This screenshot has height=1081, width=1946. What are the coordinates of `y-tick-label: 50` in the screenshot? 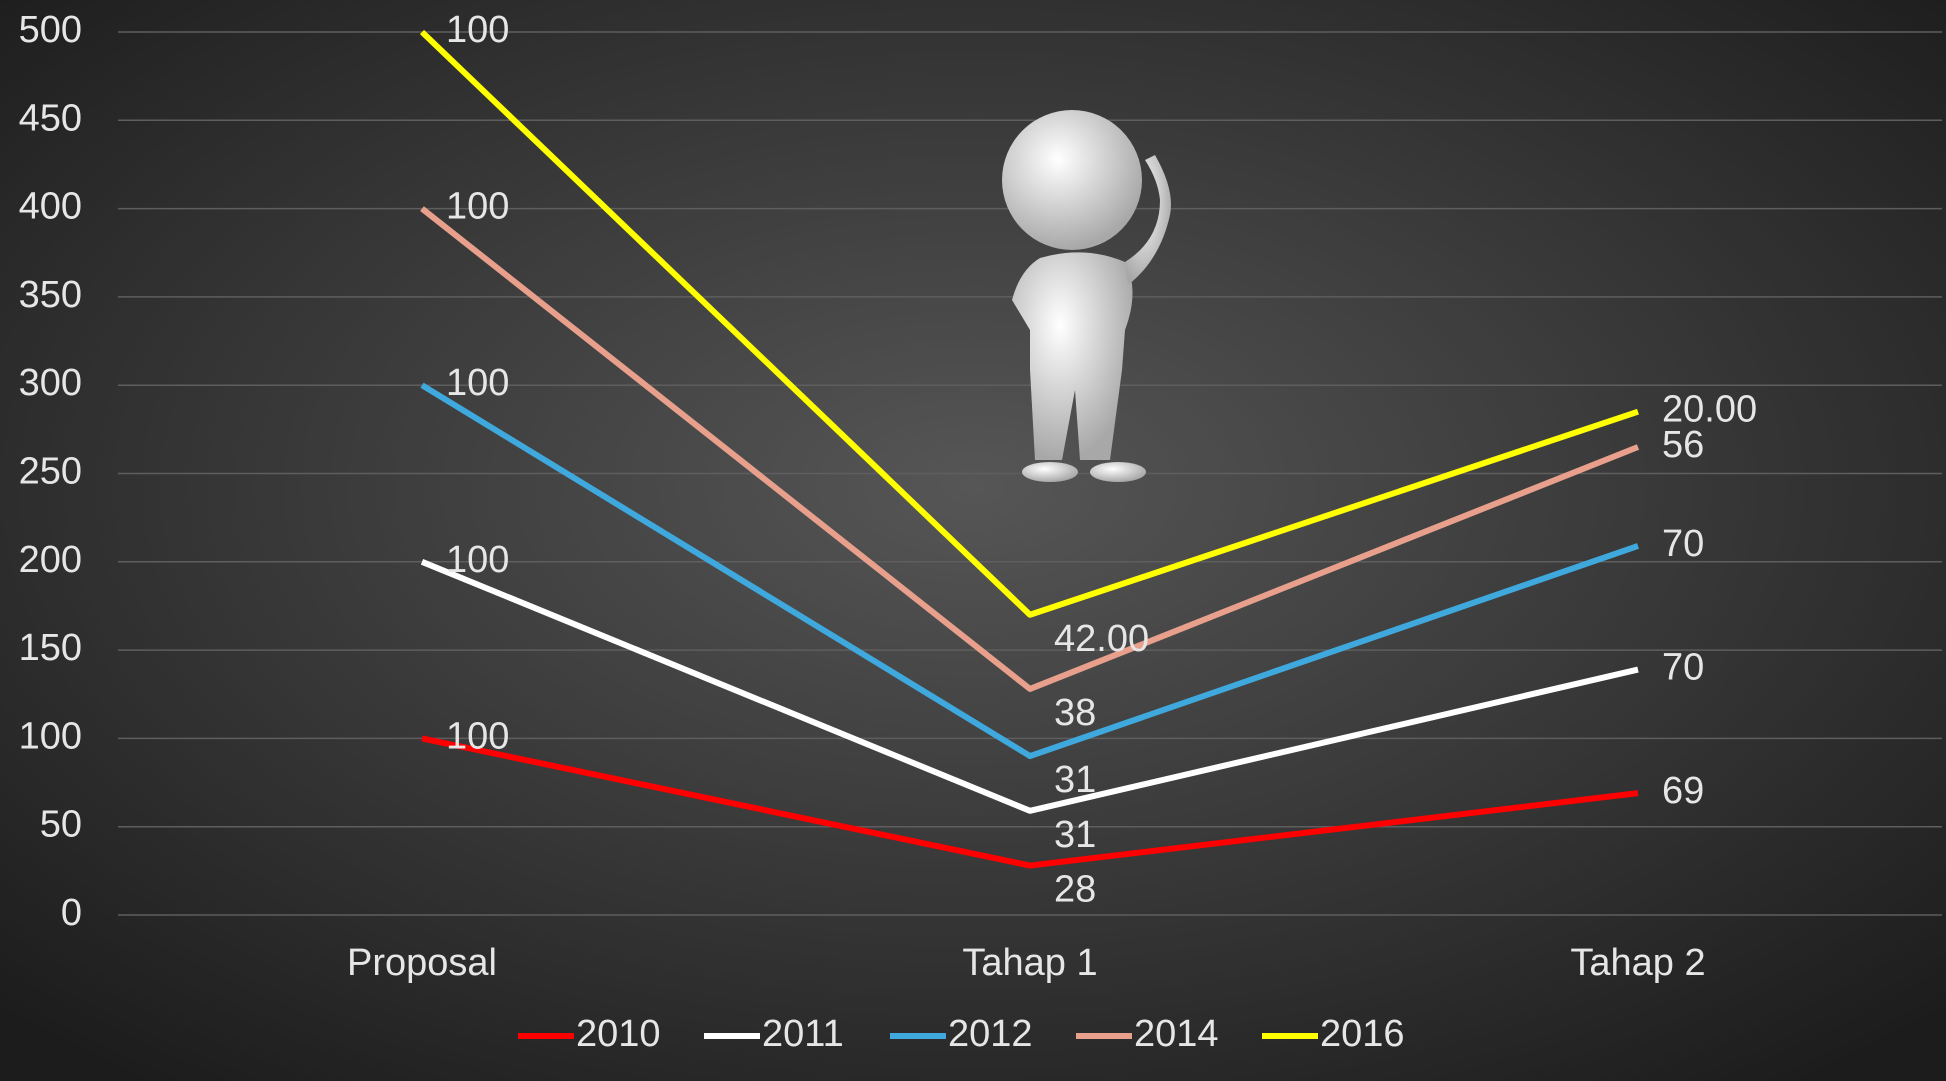 It's located at (61, 825).